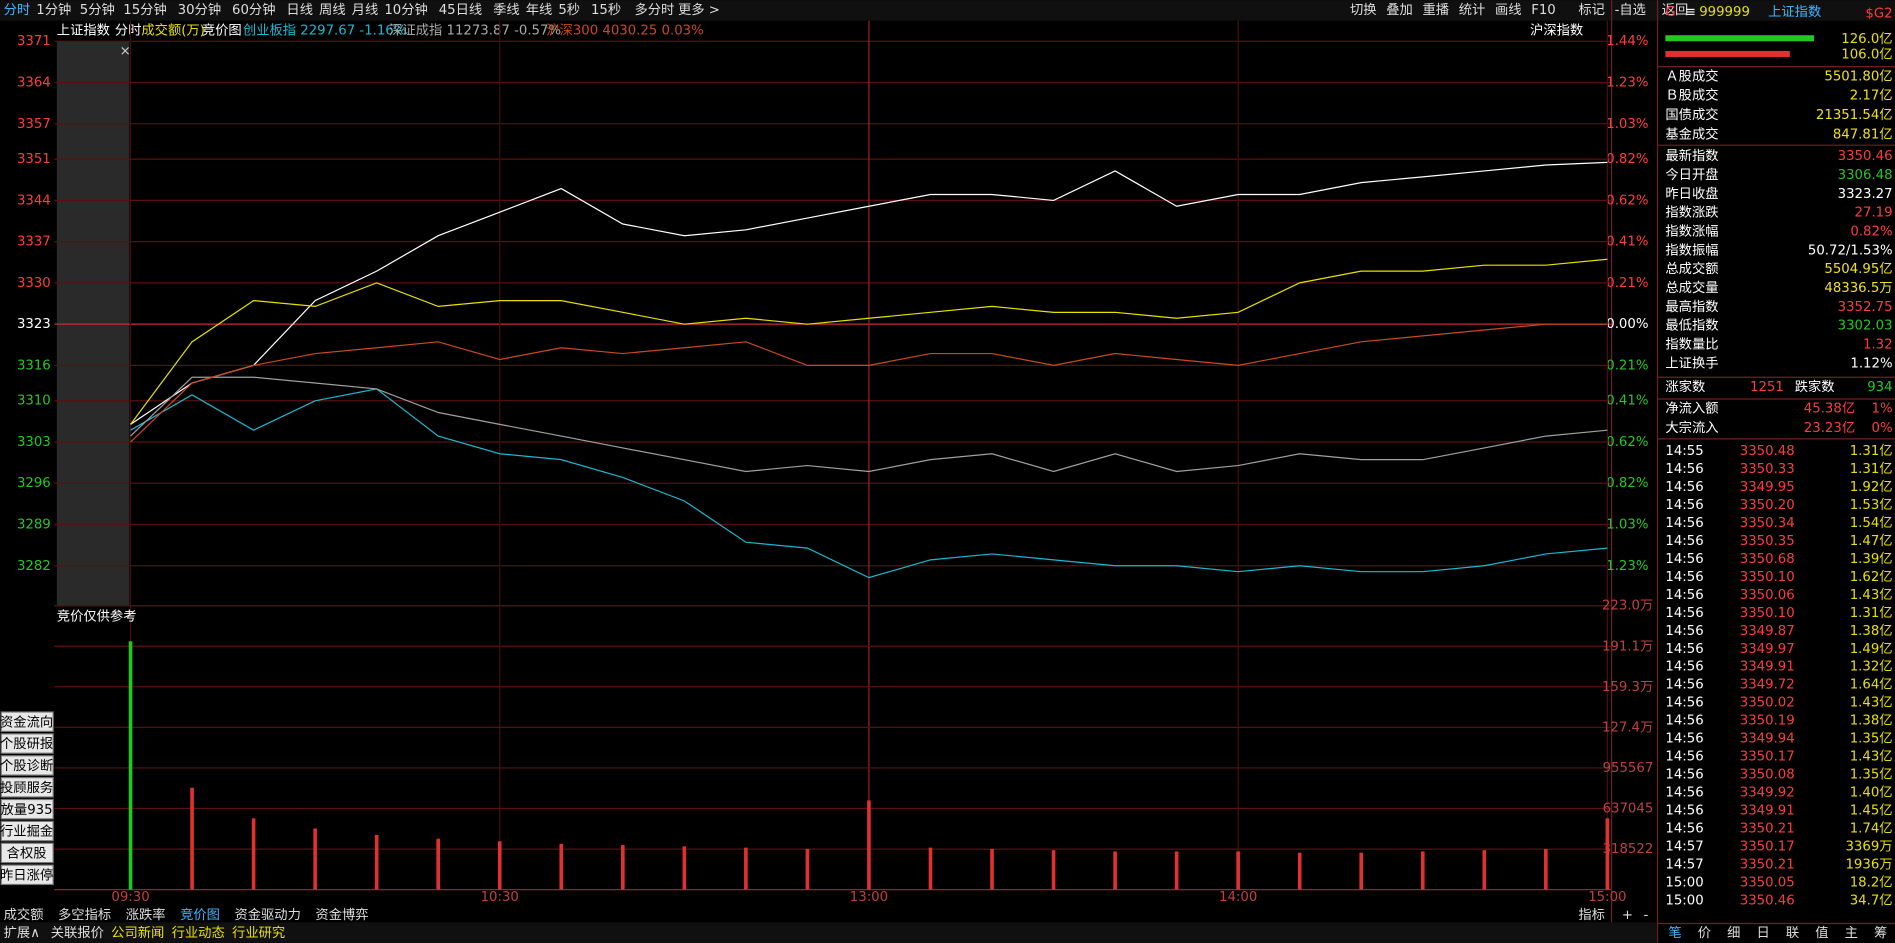  I want to click on stat-value: 50.72/1.53%, so click(1850, 250).